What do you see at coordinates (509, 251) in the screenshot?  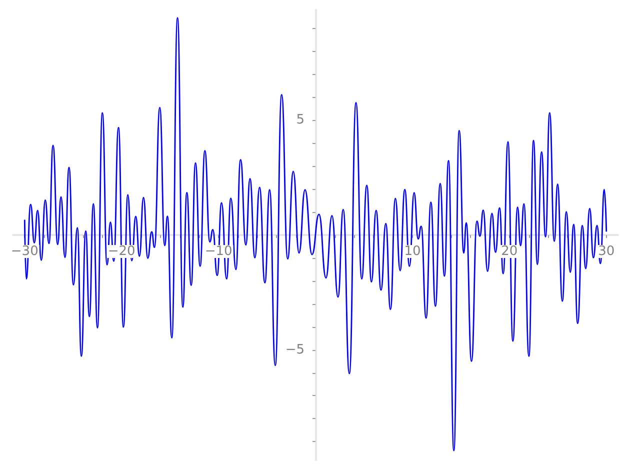 I see `x-tick-label: 20` at bounding box center [509, 251].